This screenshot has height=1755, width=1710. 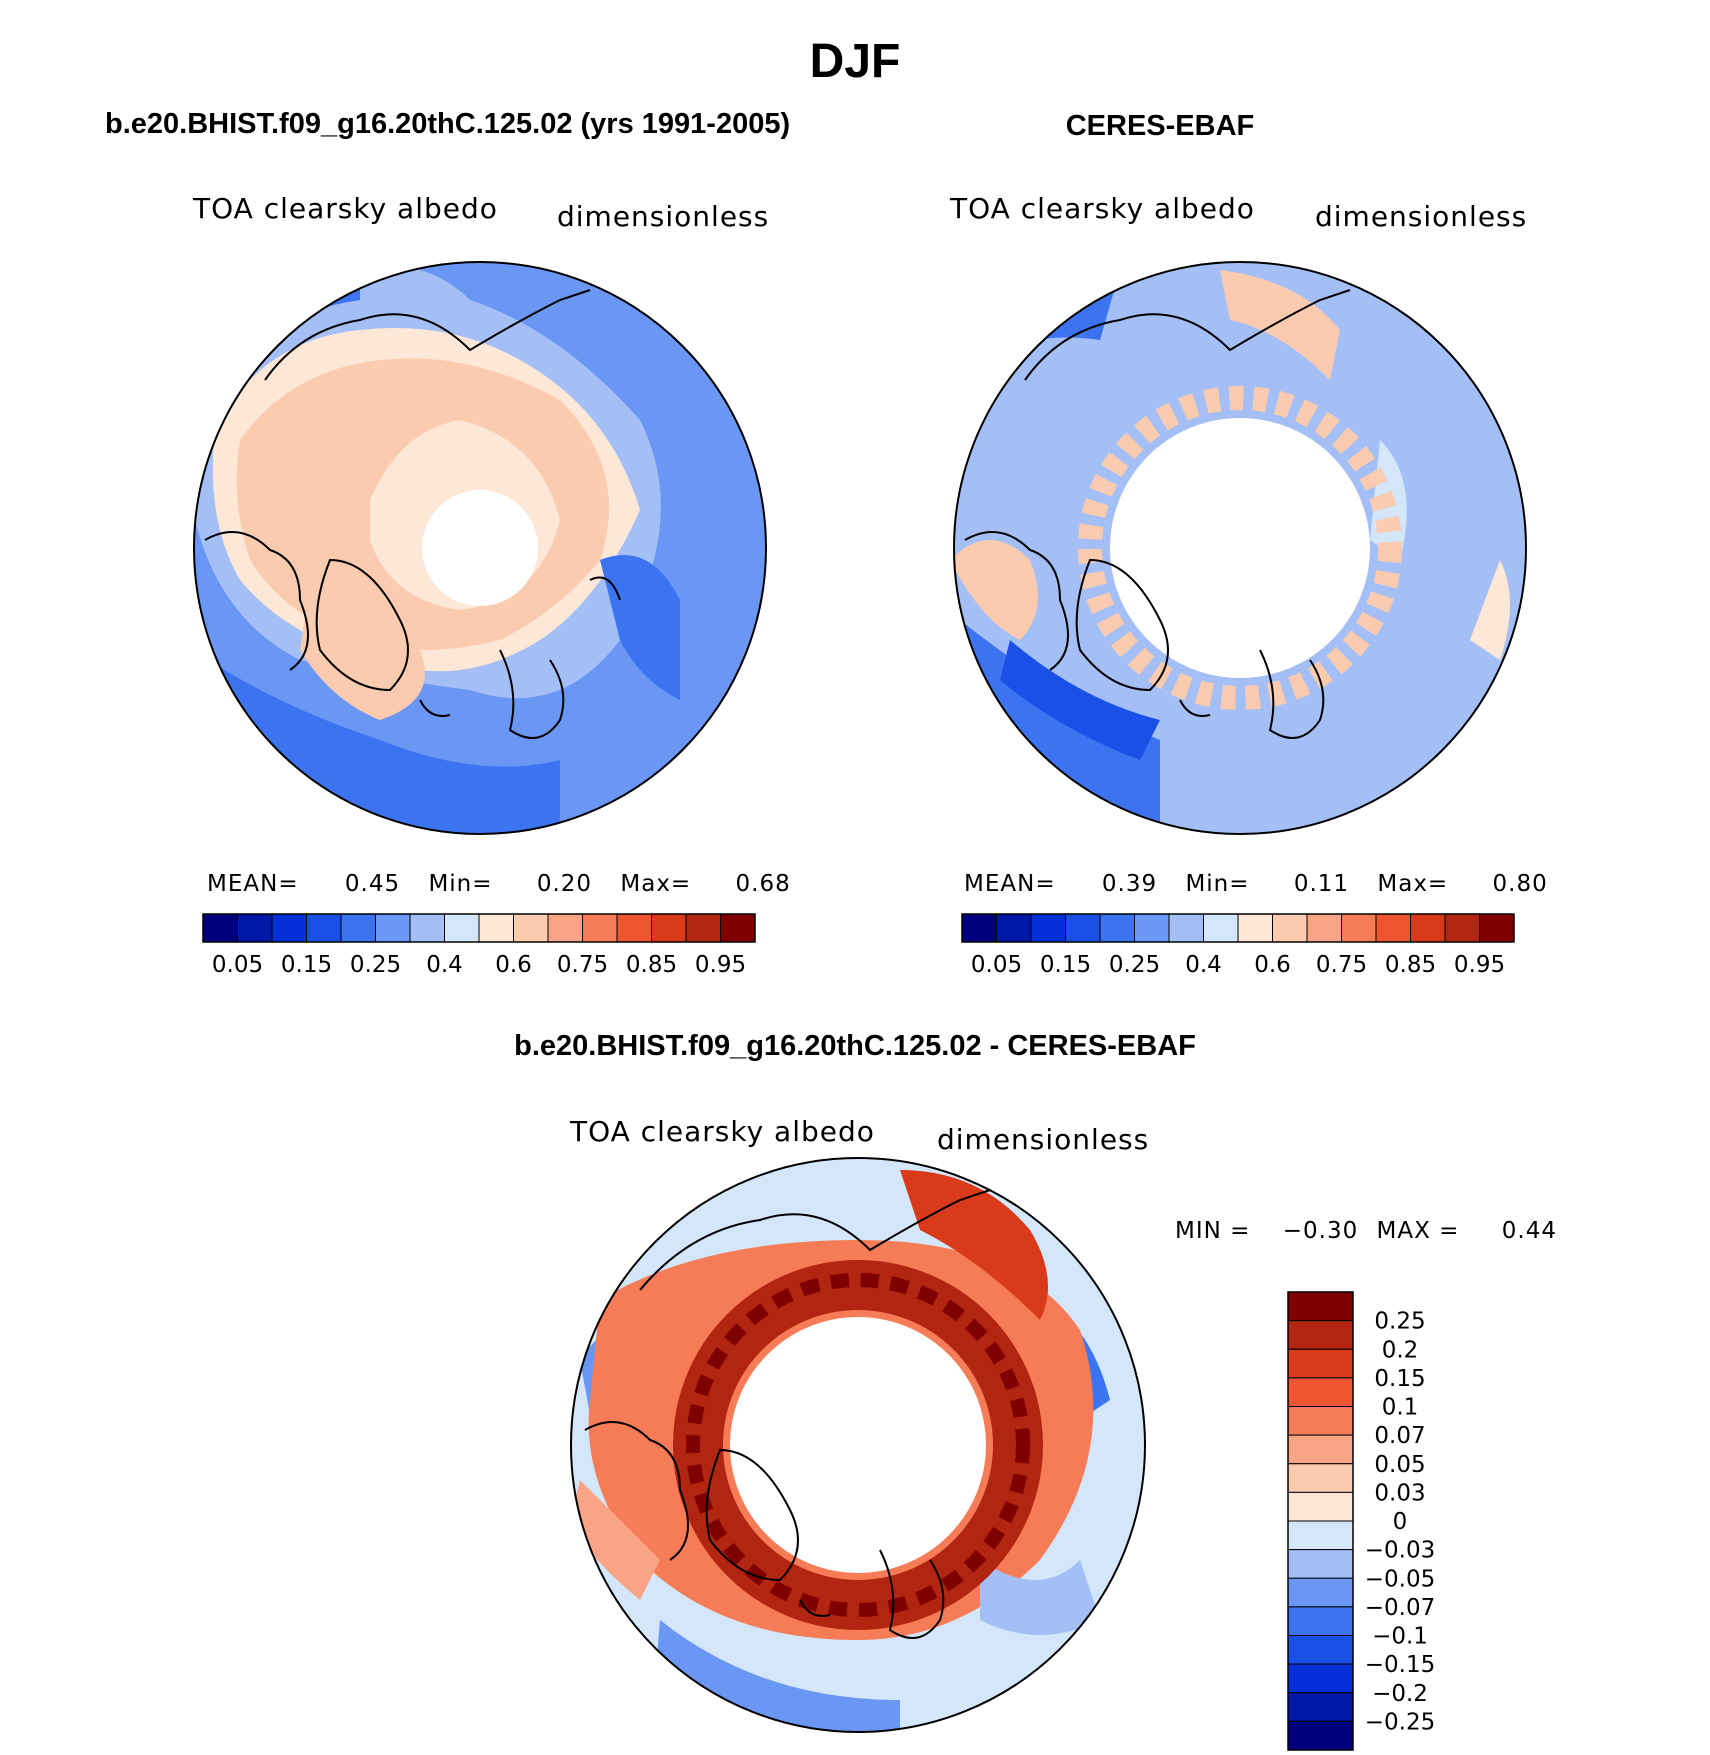 What do you see at coordinates (722, 1131) in the screenshot?
I see `panel-3-variable-label: TOA clearsky albedo` at bounding box center [722, 1131].